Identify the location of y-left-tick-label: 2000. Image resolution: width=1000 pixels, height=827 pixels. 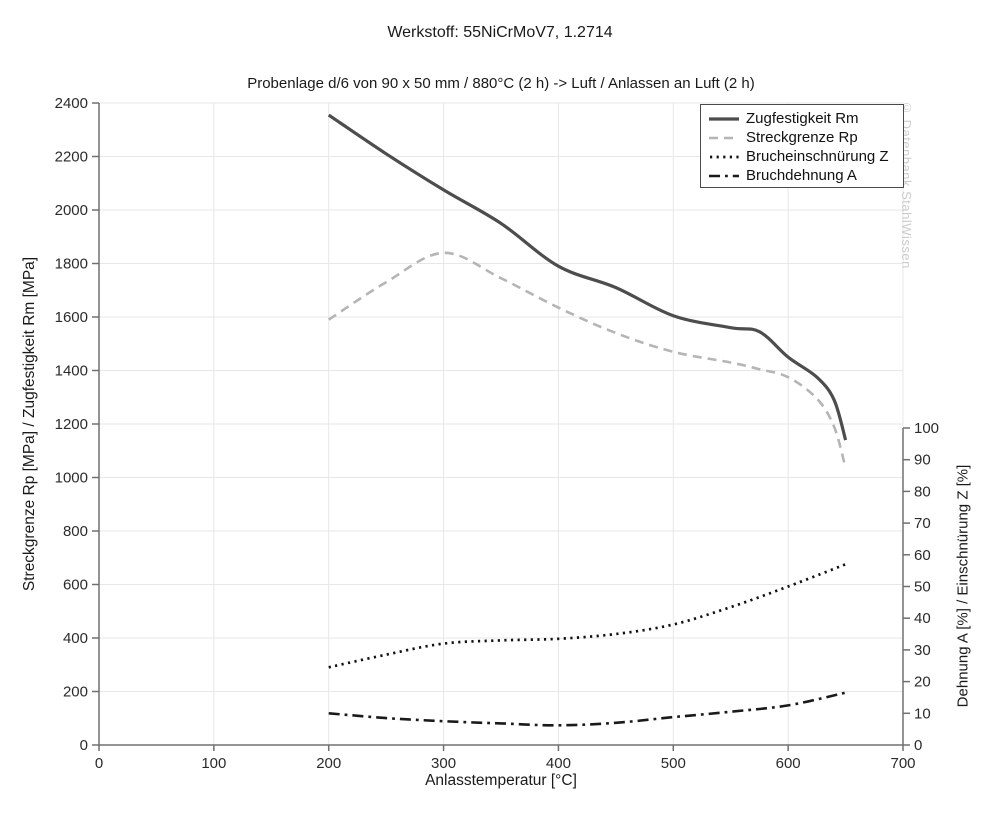
(71, 210).